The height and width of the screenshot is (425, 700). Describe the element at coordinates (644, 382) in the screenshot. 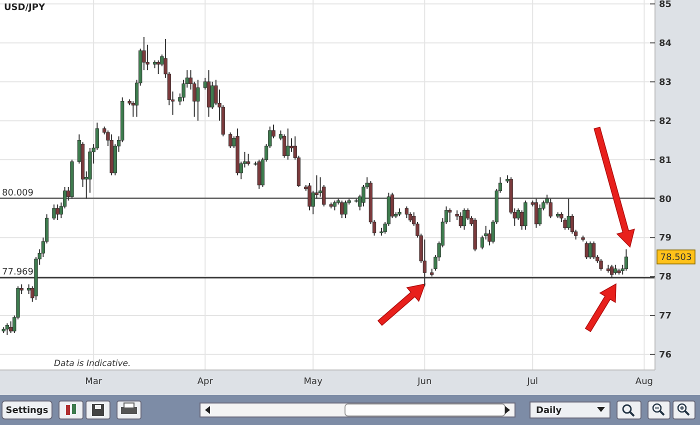

I see `x-tick-label: Aug` at that location.